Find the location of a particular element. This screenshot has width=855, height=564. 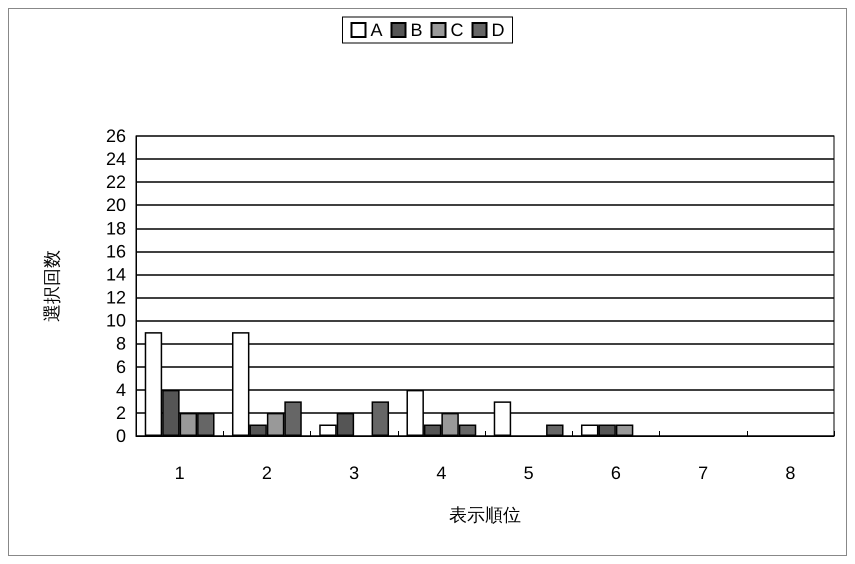

y-tick-label: 6 is located at coordinates (121, 366).